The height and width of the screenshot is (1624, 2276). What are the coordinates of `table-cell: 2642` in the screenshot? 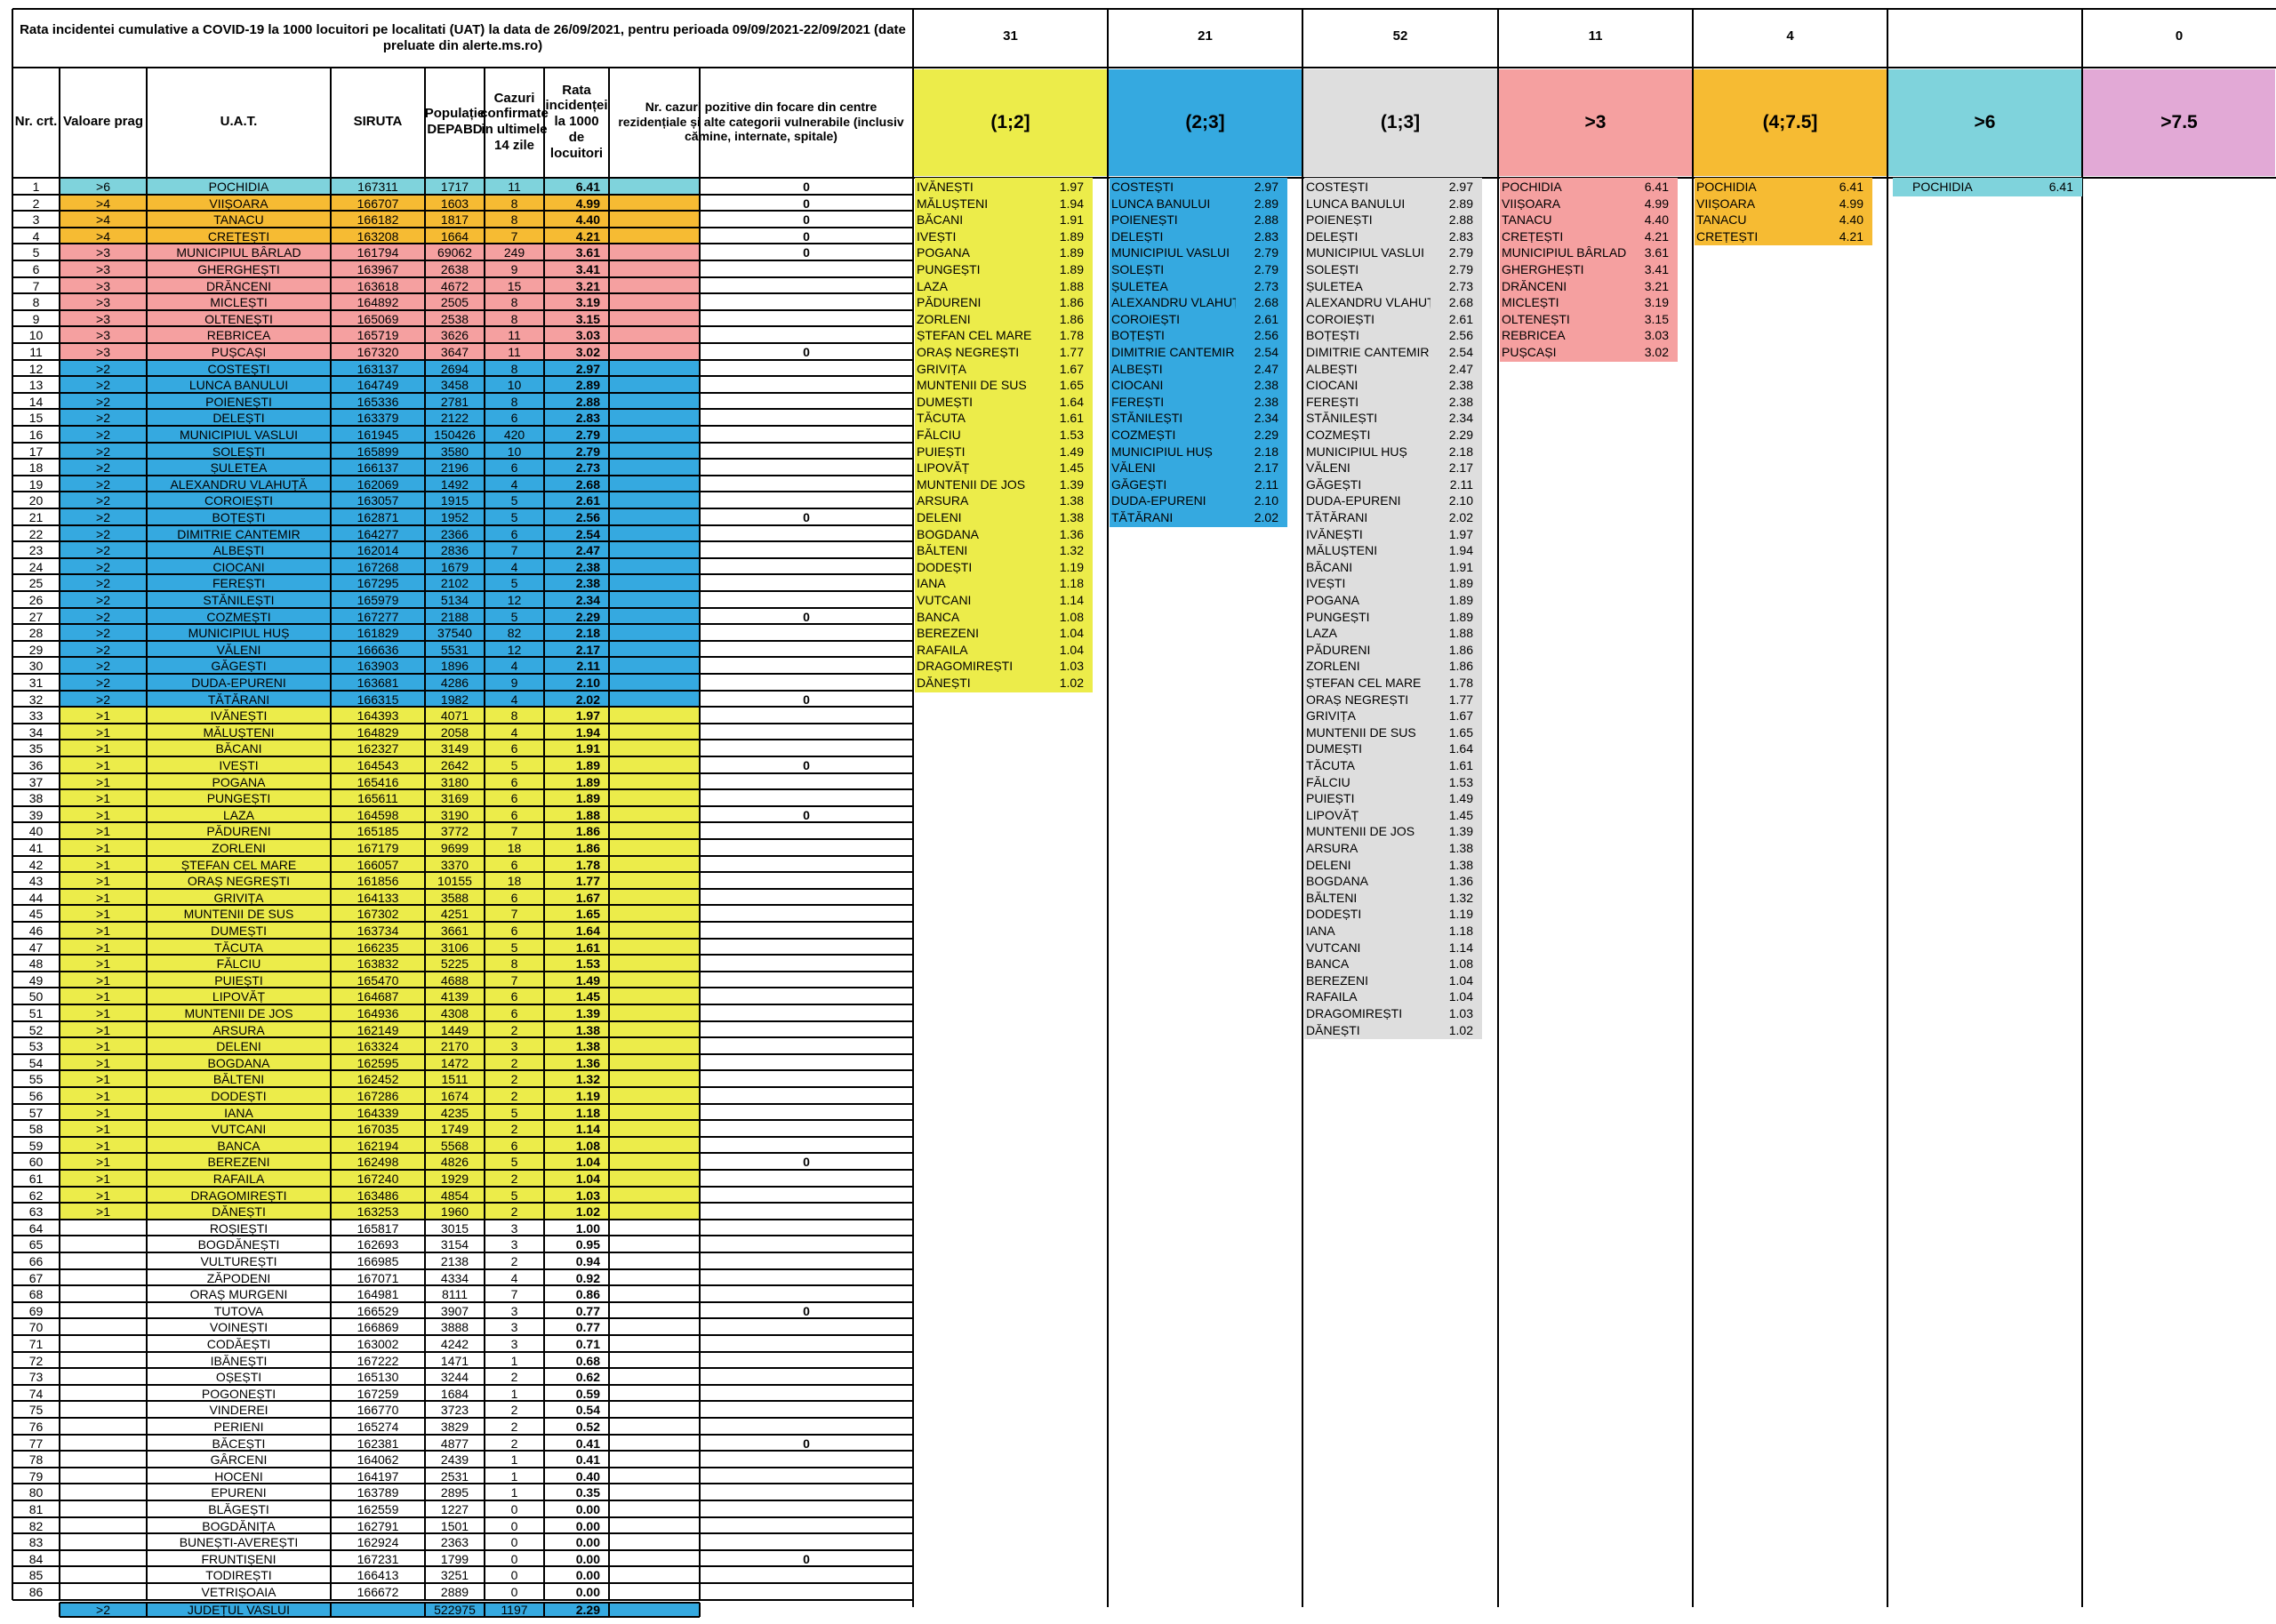 It's located at (455, 765).